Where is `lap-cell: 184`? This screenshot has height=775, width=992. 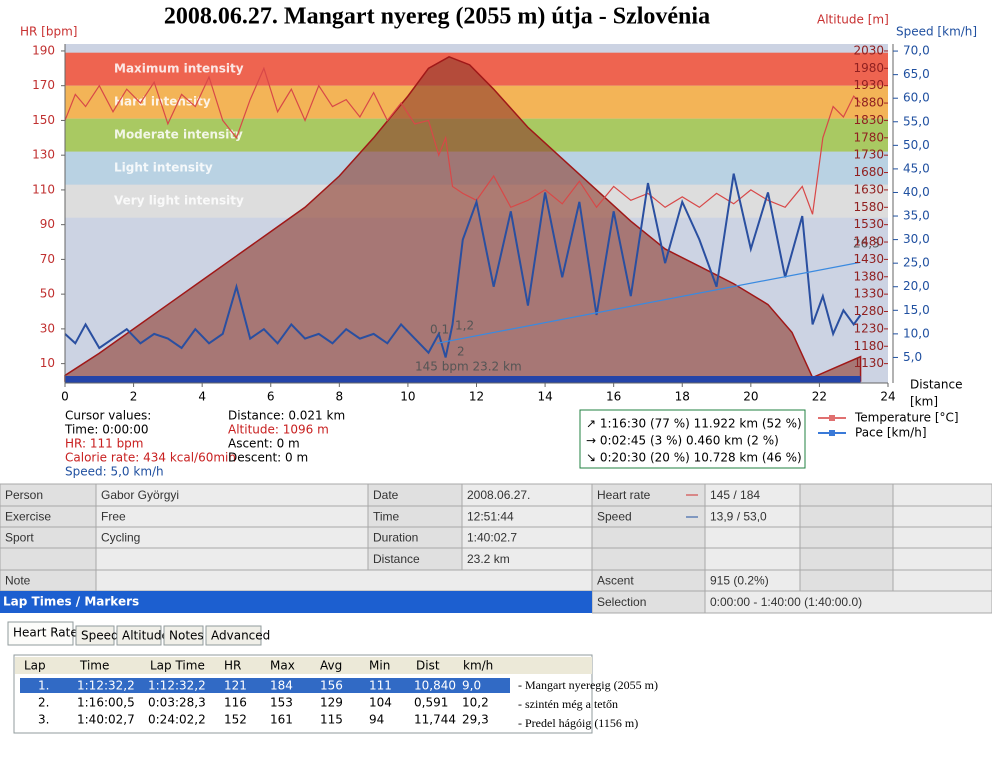
lap-cell: 184 is located at coordinates (281, 686).